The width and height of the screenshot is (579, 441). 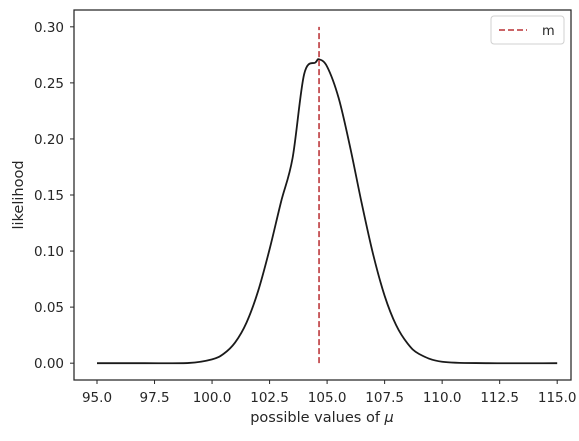 I want to click on y-tick-label: 0.20, so click(x=49, y=140).